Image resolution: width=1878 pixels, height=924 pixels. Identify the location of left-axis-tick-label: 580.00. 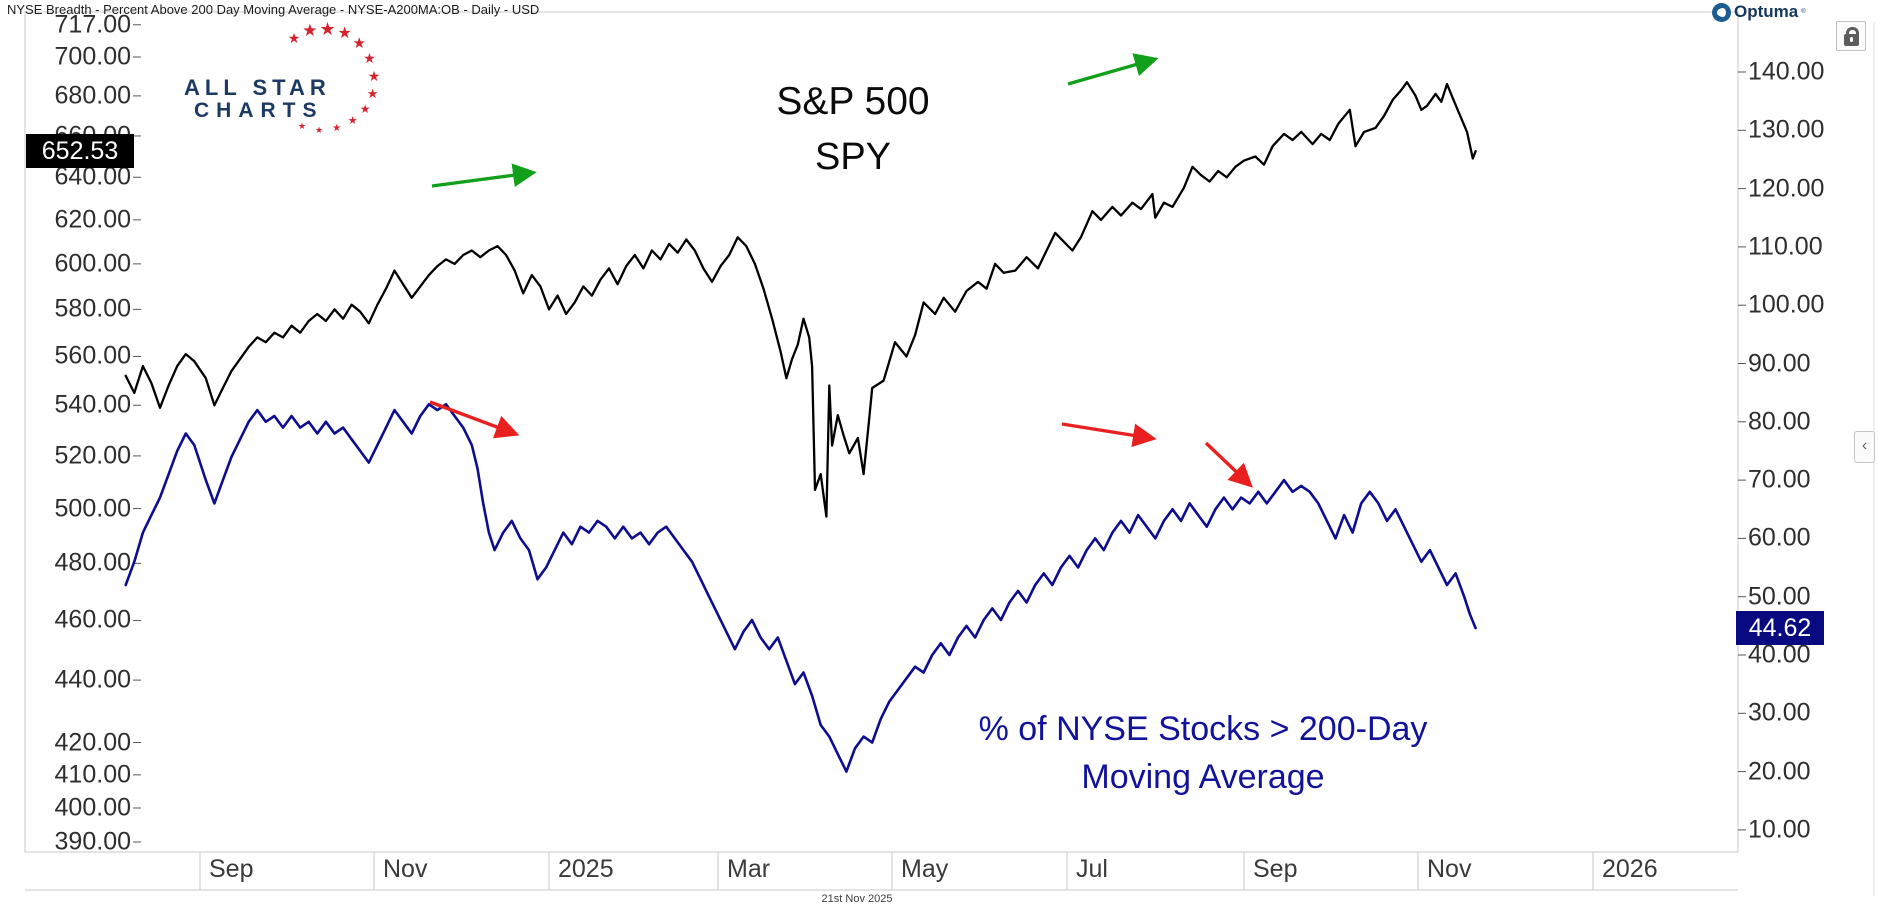
(92, 308).